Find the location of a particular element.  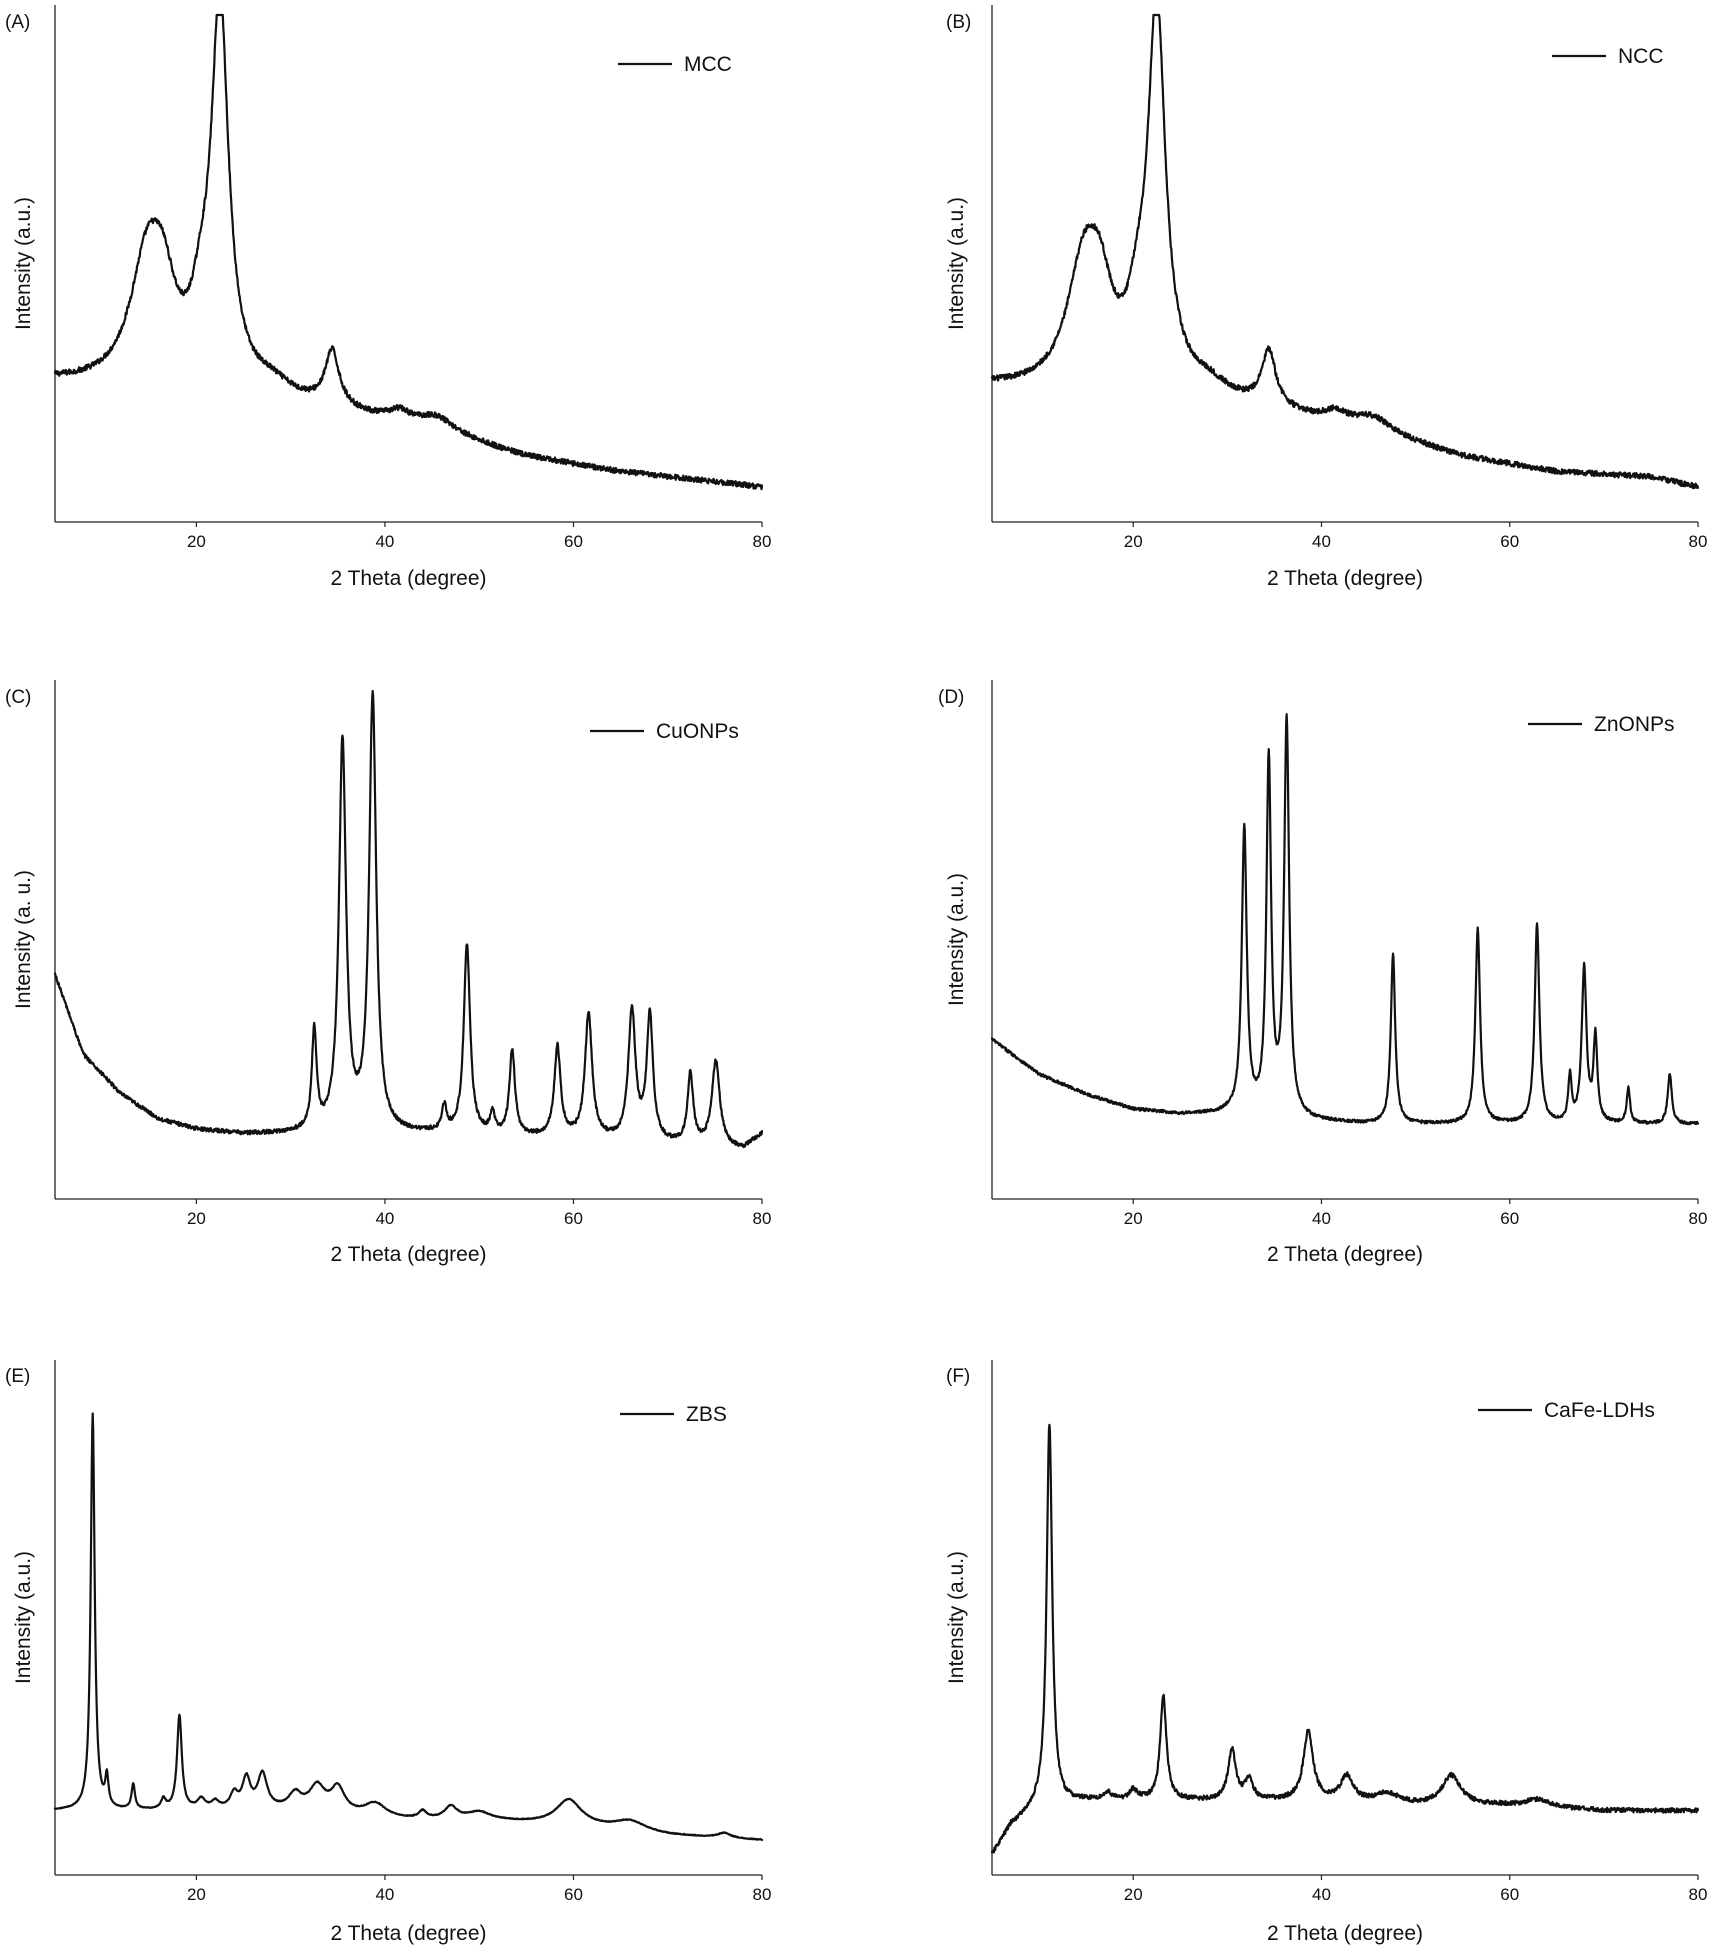

legend-label: ZBS is located at coordinates (706, 1414).